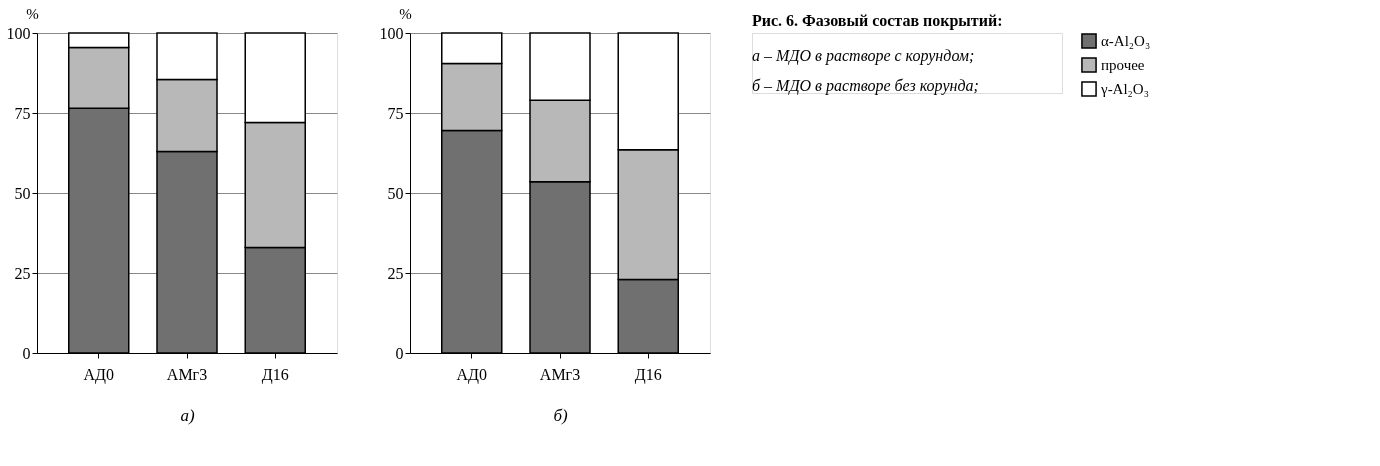 This screenshot has height=466, width=1380. Describe the element at coordinates (1124, 89) in the screenshot. I see `legend-label: γ-Al₂O₃` at that location.